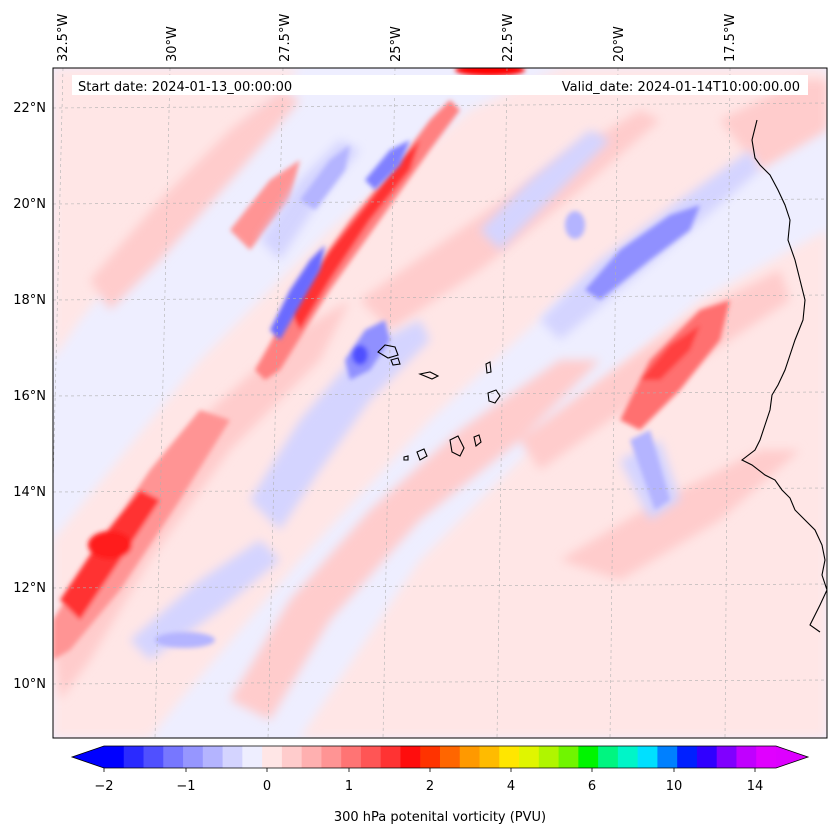 This screenshot has width=837, height=836. What do you see at coordinates (29, 684) in the screenshot?
I see `lat-label: 10°N` at bounding box center [29, 684].